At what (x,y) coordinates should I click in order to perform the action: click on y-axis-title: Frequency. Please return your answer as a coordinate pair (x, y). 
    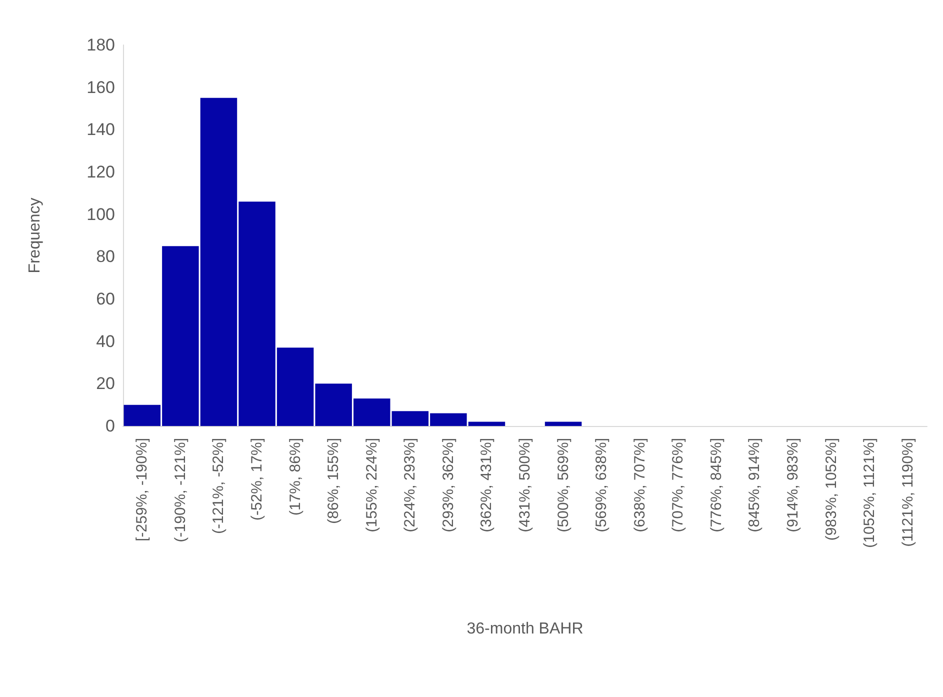
    Looking at the image, I should click on (35, 236).